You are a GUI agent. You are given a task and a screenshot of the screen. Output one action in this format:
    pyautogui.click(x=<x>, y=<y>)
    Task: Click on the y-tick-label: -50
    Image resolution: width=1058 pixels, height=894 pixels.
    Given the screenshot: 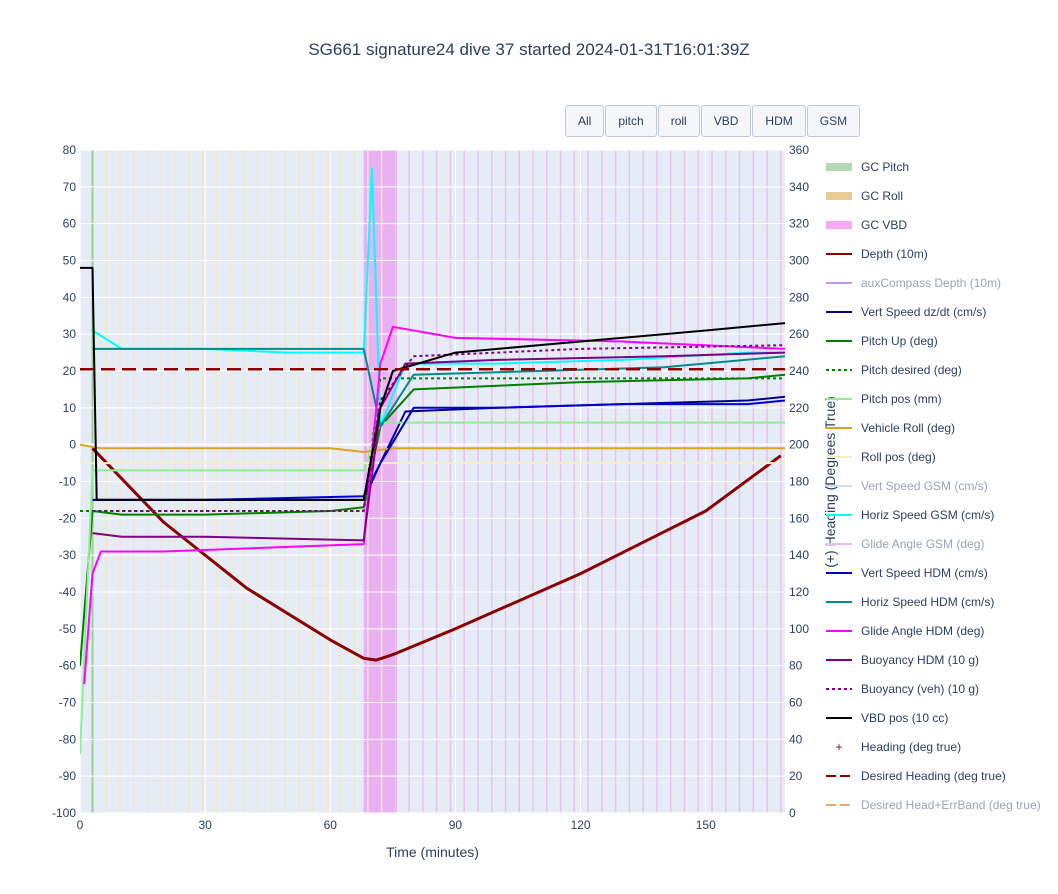 What is the action you would take?
    pyautogui.click(x=68, y=629)
    